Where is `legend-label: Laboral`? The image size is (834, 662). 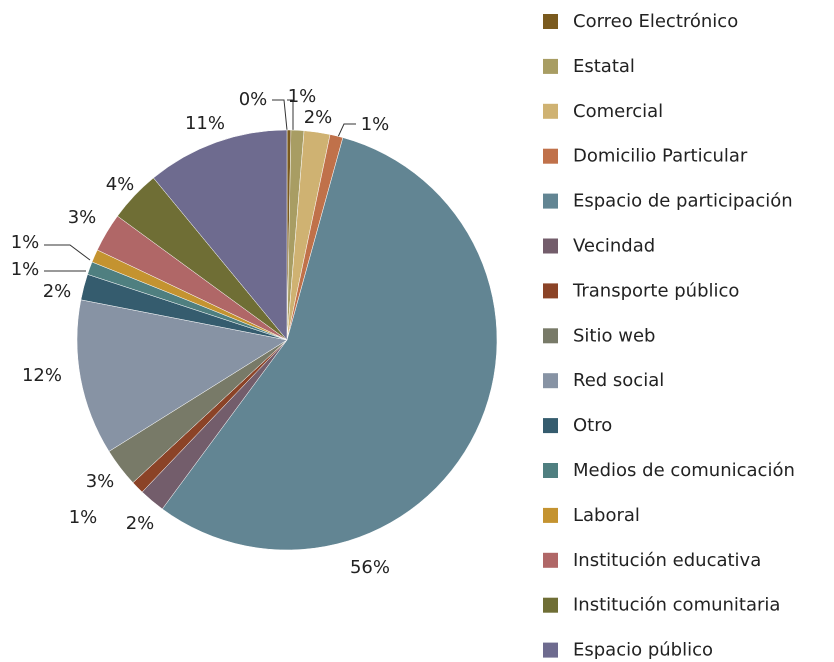
legend-label: Laboral is located at coordinates (606, 515).